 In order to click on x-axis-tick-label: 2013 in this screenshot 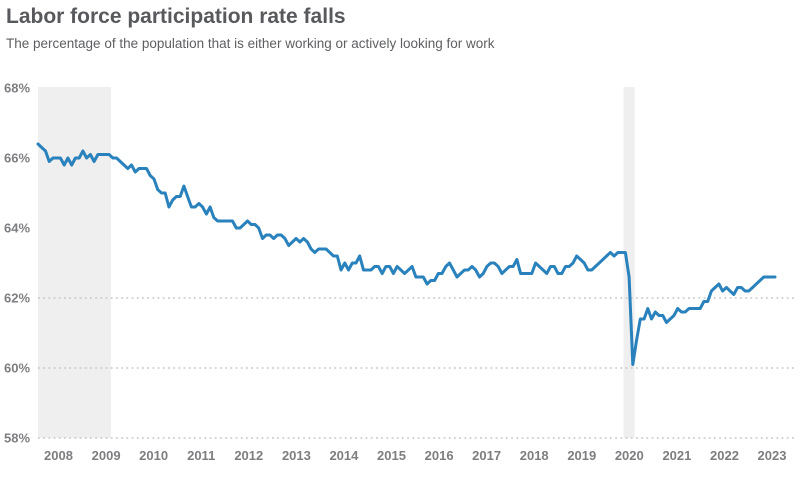, I will do `click(296, 455)`.